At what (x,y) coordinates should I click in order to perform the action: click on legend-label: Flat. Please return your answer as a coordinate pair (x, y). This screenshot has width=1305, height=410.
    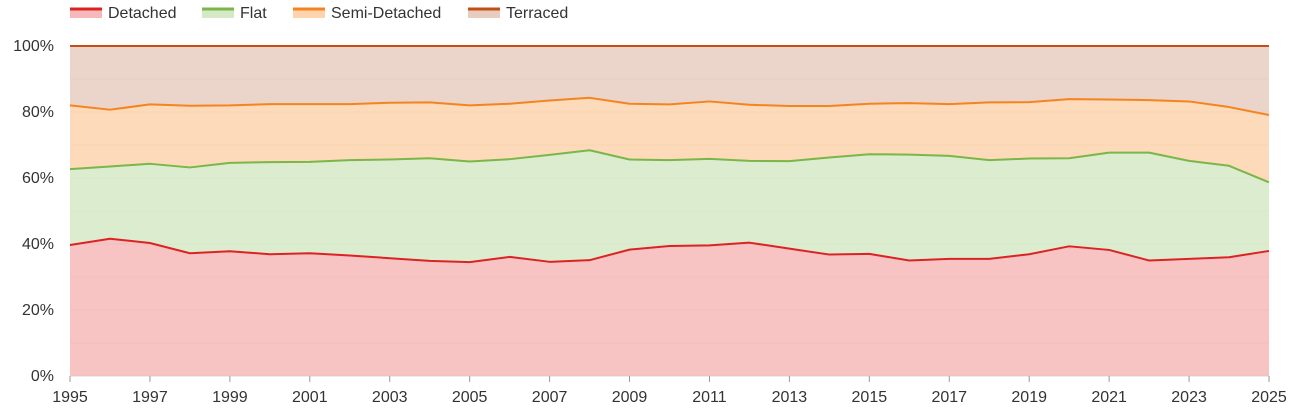
    Looking at the image, I should click on (253, 13).